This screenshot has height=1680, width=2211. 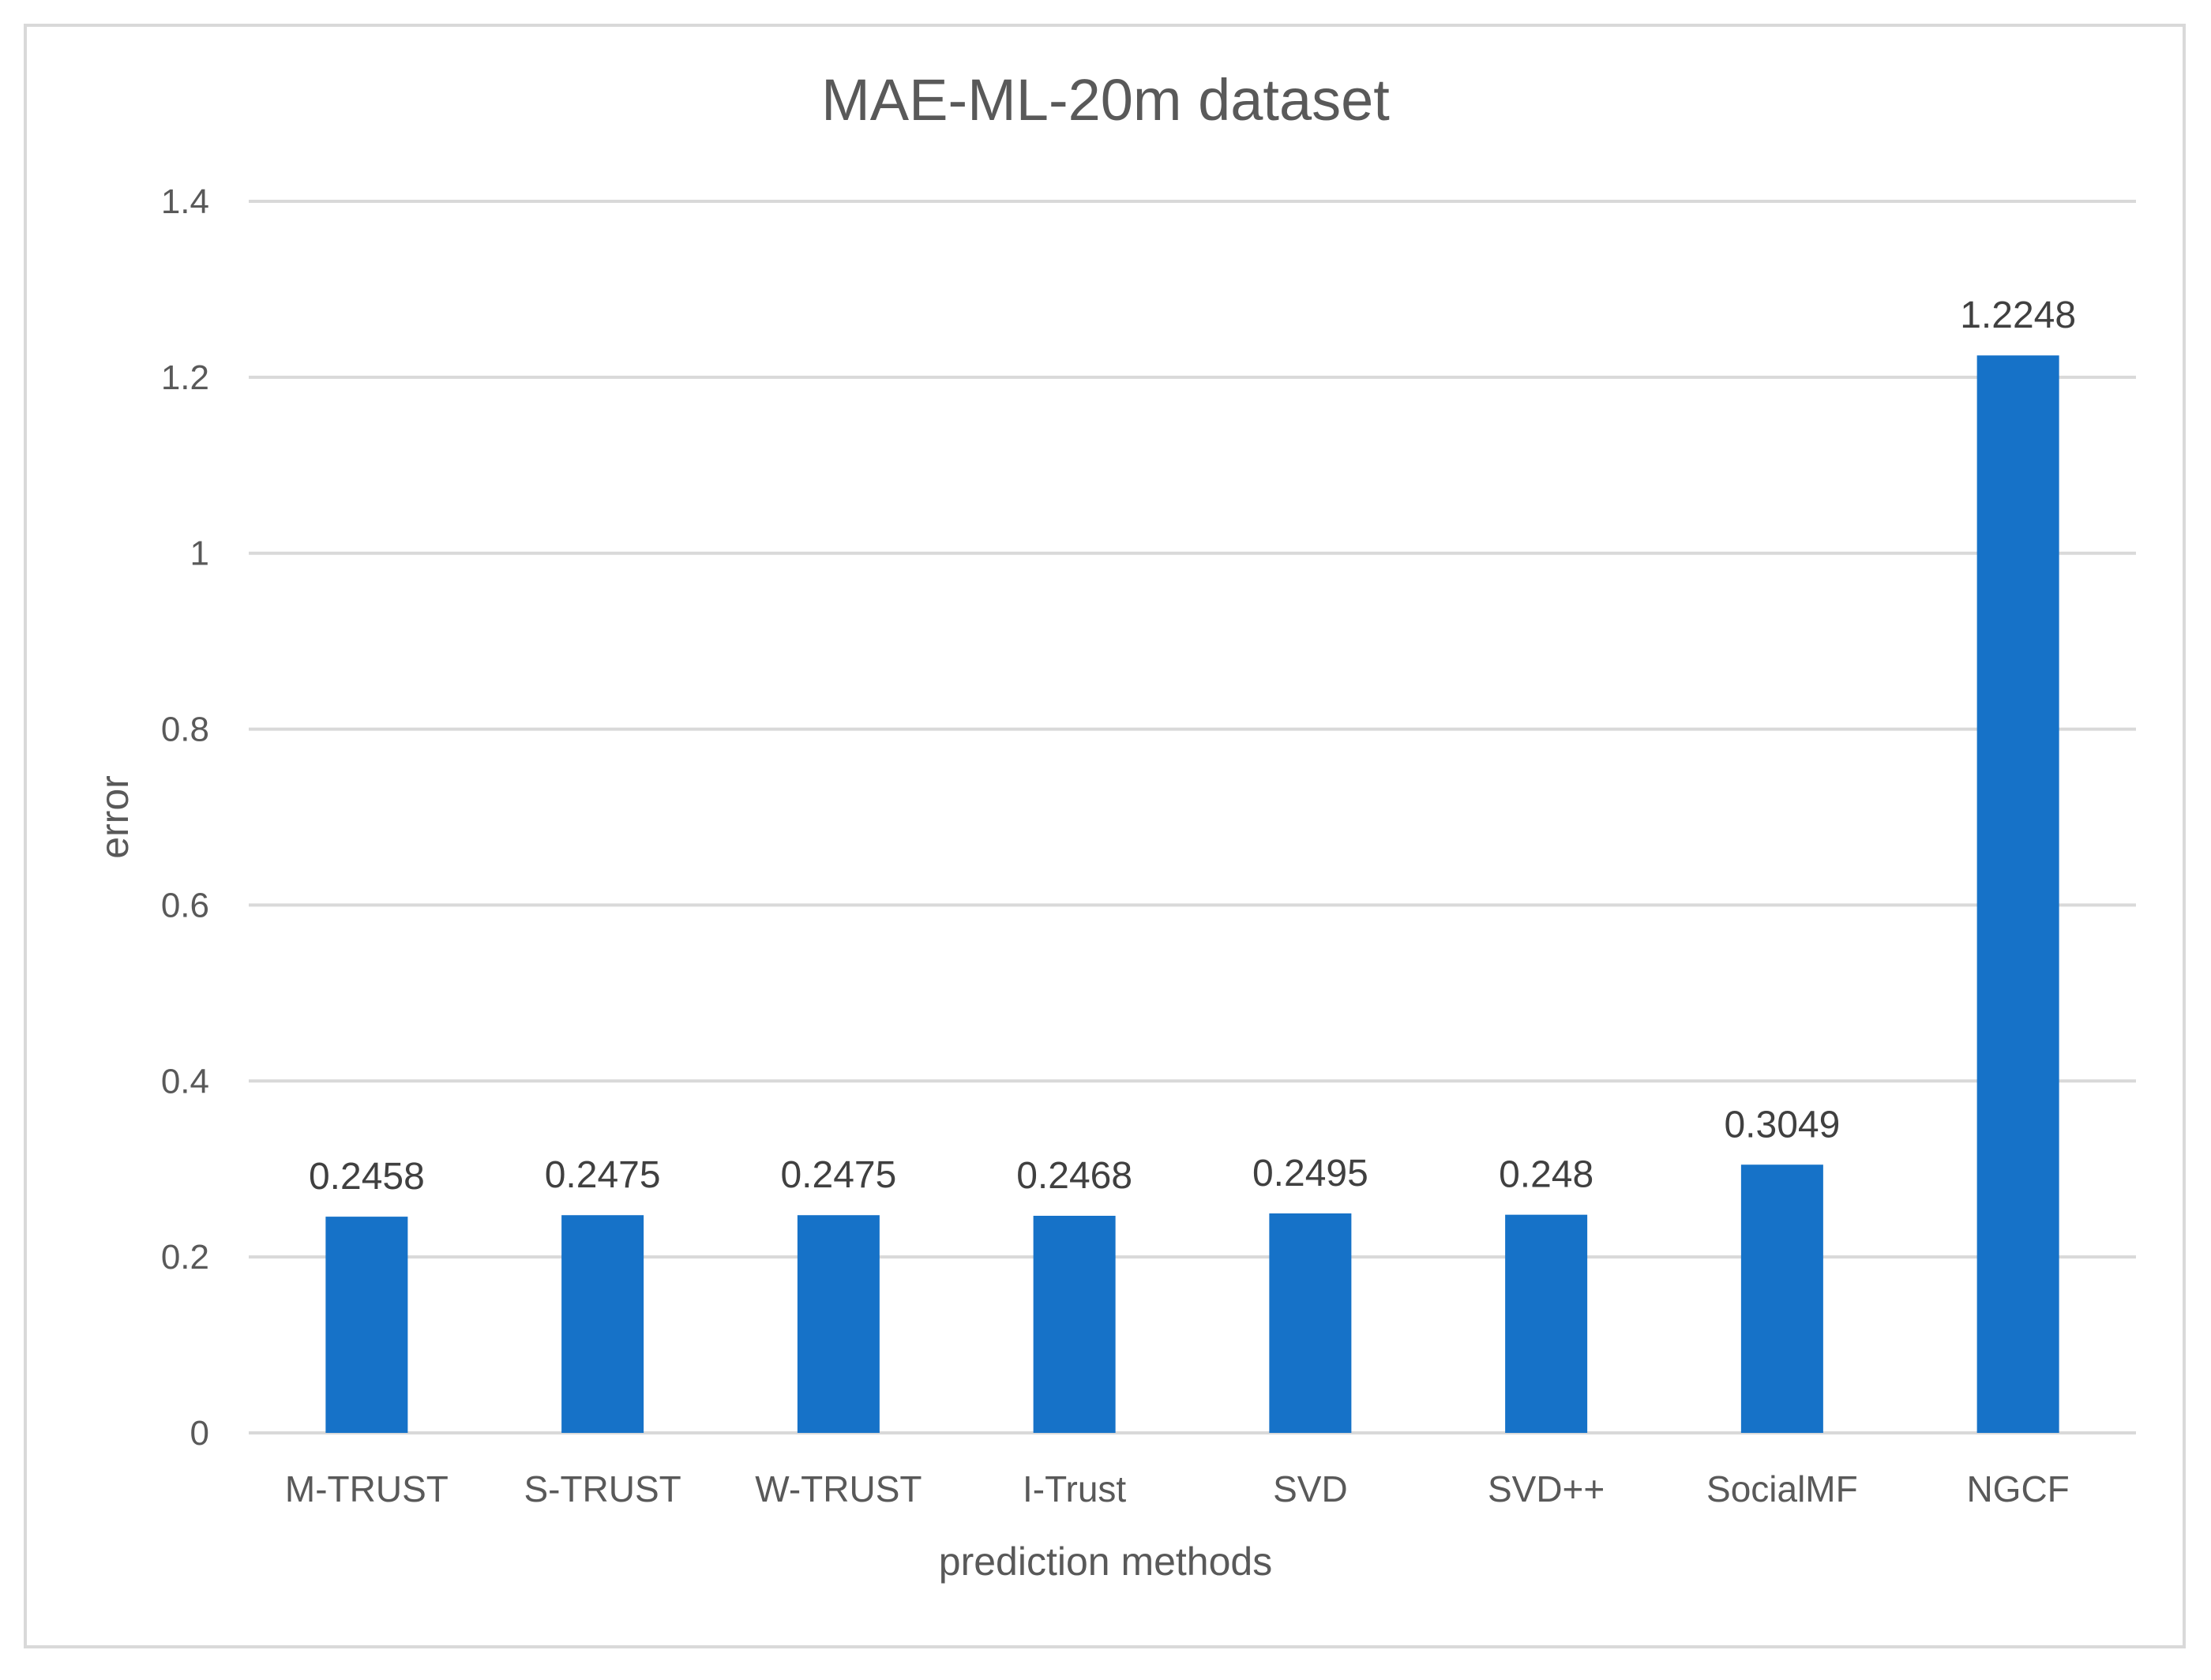 What do you see at coordinates (1105, 100) in the screenshot?
I see `chart-title: MAE-ML-20m dataset` at bounding box center [1105, 100].